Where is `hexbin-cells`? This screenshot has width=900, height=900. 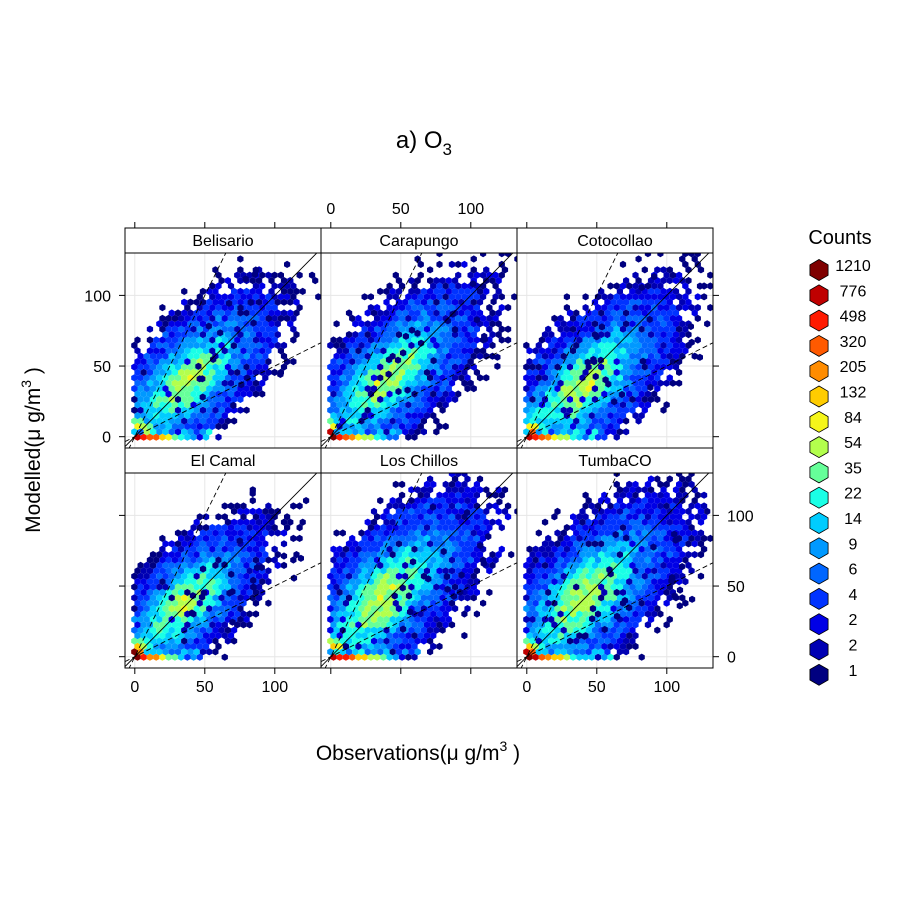
hexbin-cells is located at coordinates (226, 348).